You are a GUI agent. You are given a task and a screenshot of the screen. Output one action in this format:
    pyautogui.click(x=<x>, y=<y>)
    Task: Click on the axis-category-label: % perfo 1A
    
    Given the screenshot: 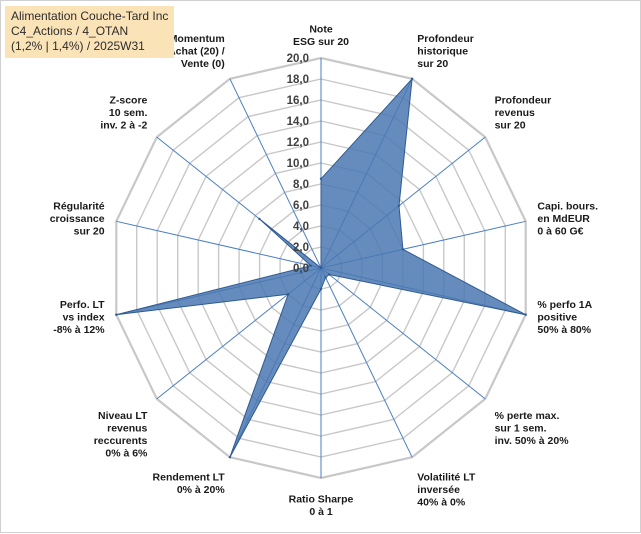 What is the action you would take?
    pyautogui.click(x=564, y=305)
    